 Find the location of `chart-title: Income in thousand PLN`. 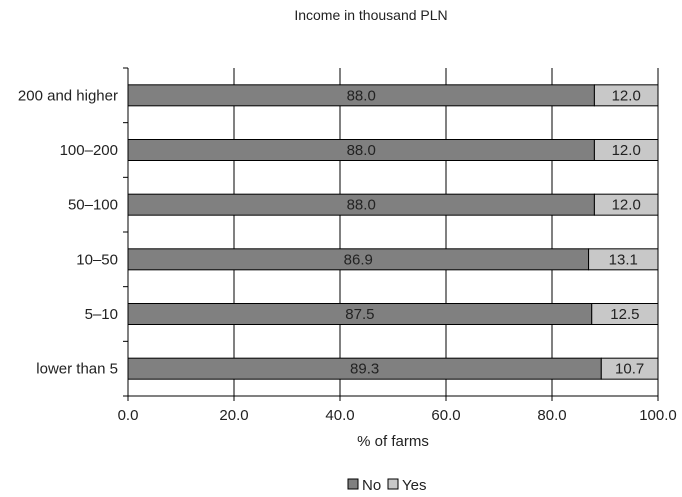

chart-title: Income in thousand PLN is located at coordinates (370, 15).